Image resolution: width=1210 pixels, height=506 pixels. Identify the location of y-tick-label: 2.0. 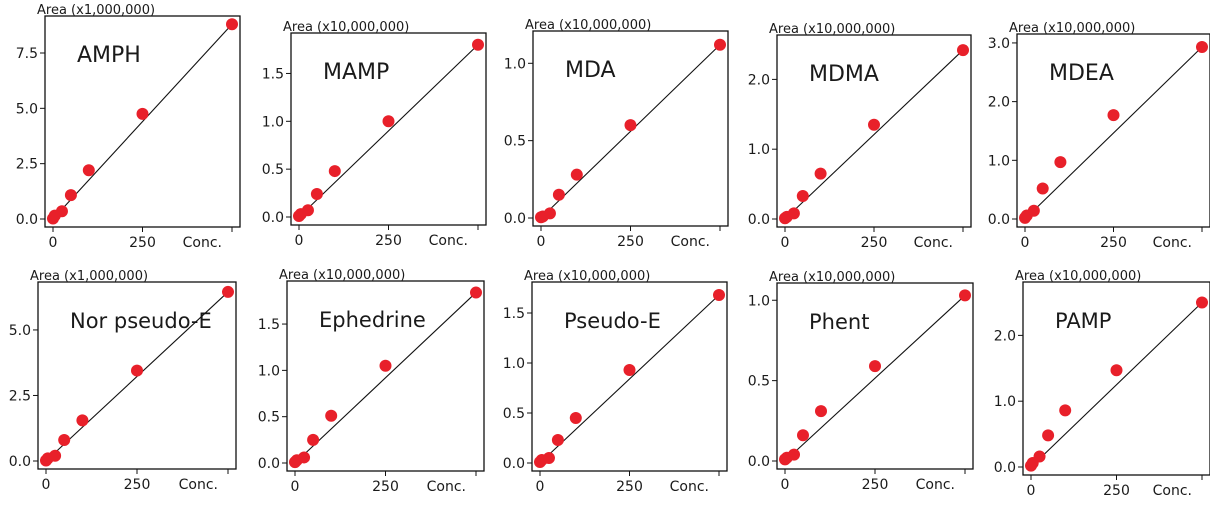
(999, 103).